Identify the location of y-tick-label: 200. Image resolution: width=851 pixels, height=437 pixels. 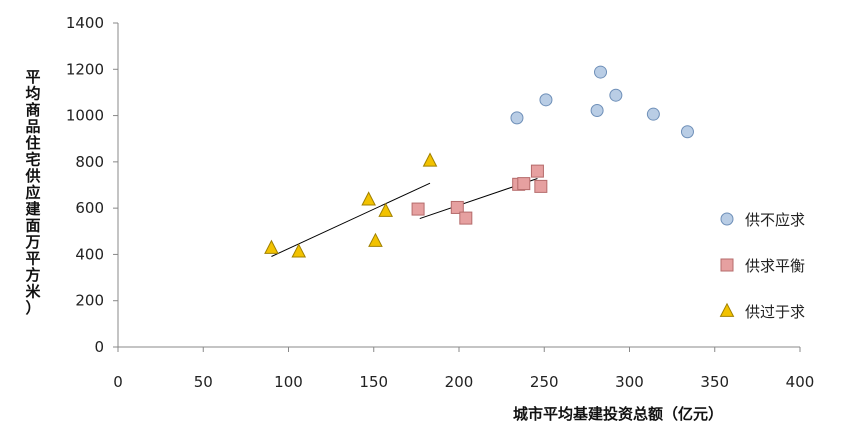
(89, 301).